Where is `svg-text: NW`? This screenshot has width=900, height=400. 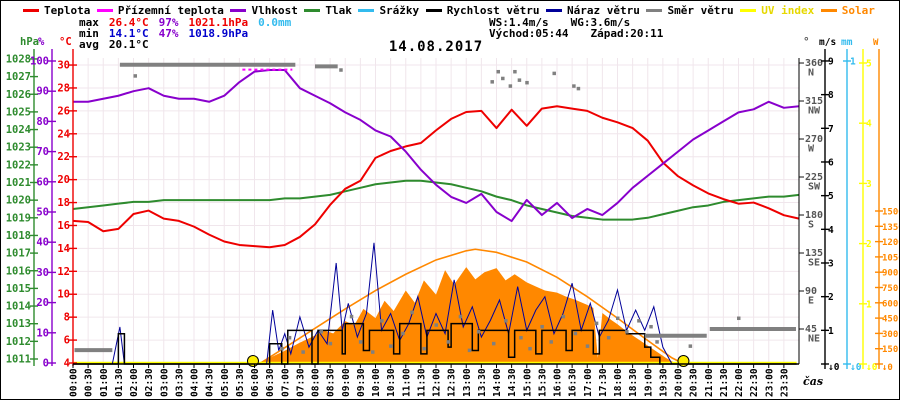
svg-text: NW is located at coordinates (814, 111).